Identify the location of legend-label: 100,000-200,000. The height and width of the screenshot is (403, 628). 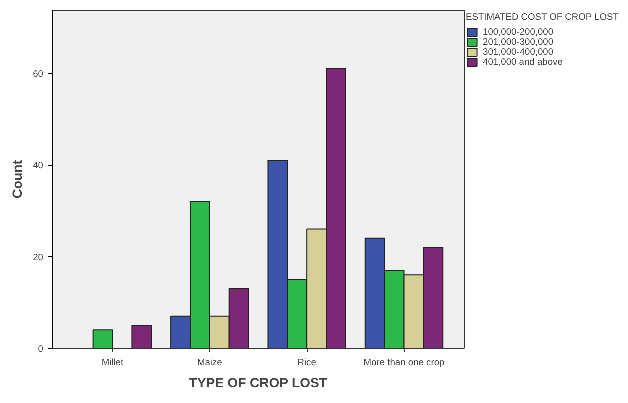
(518, 32).